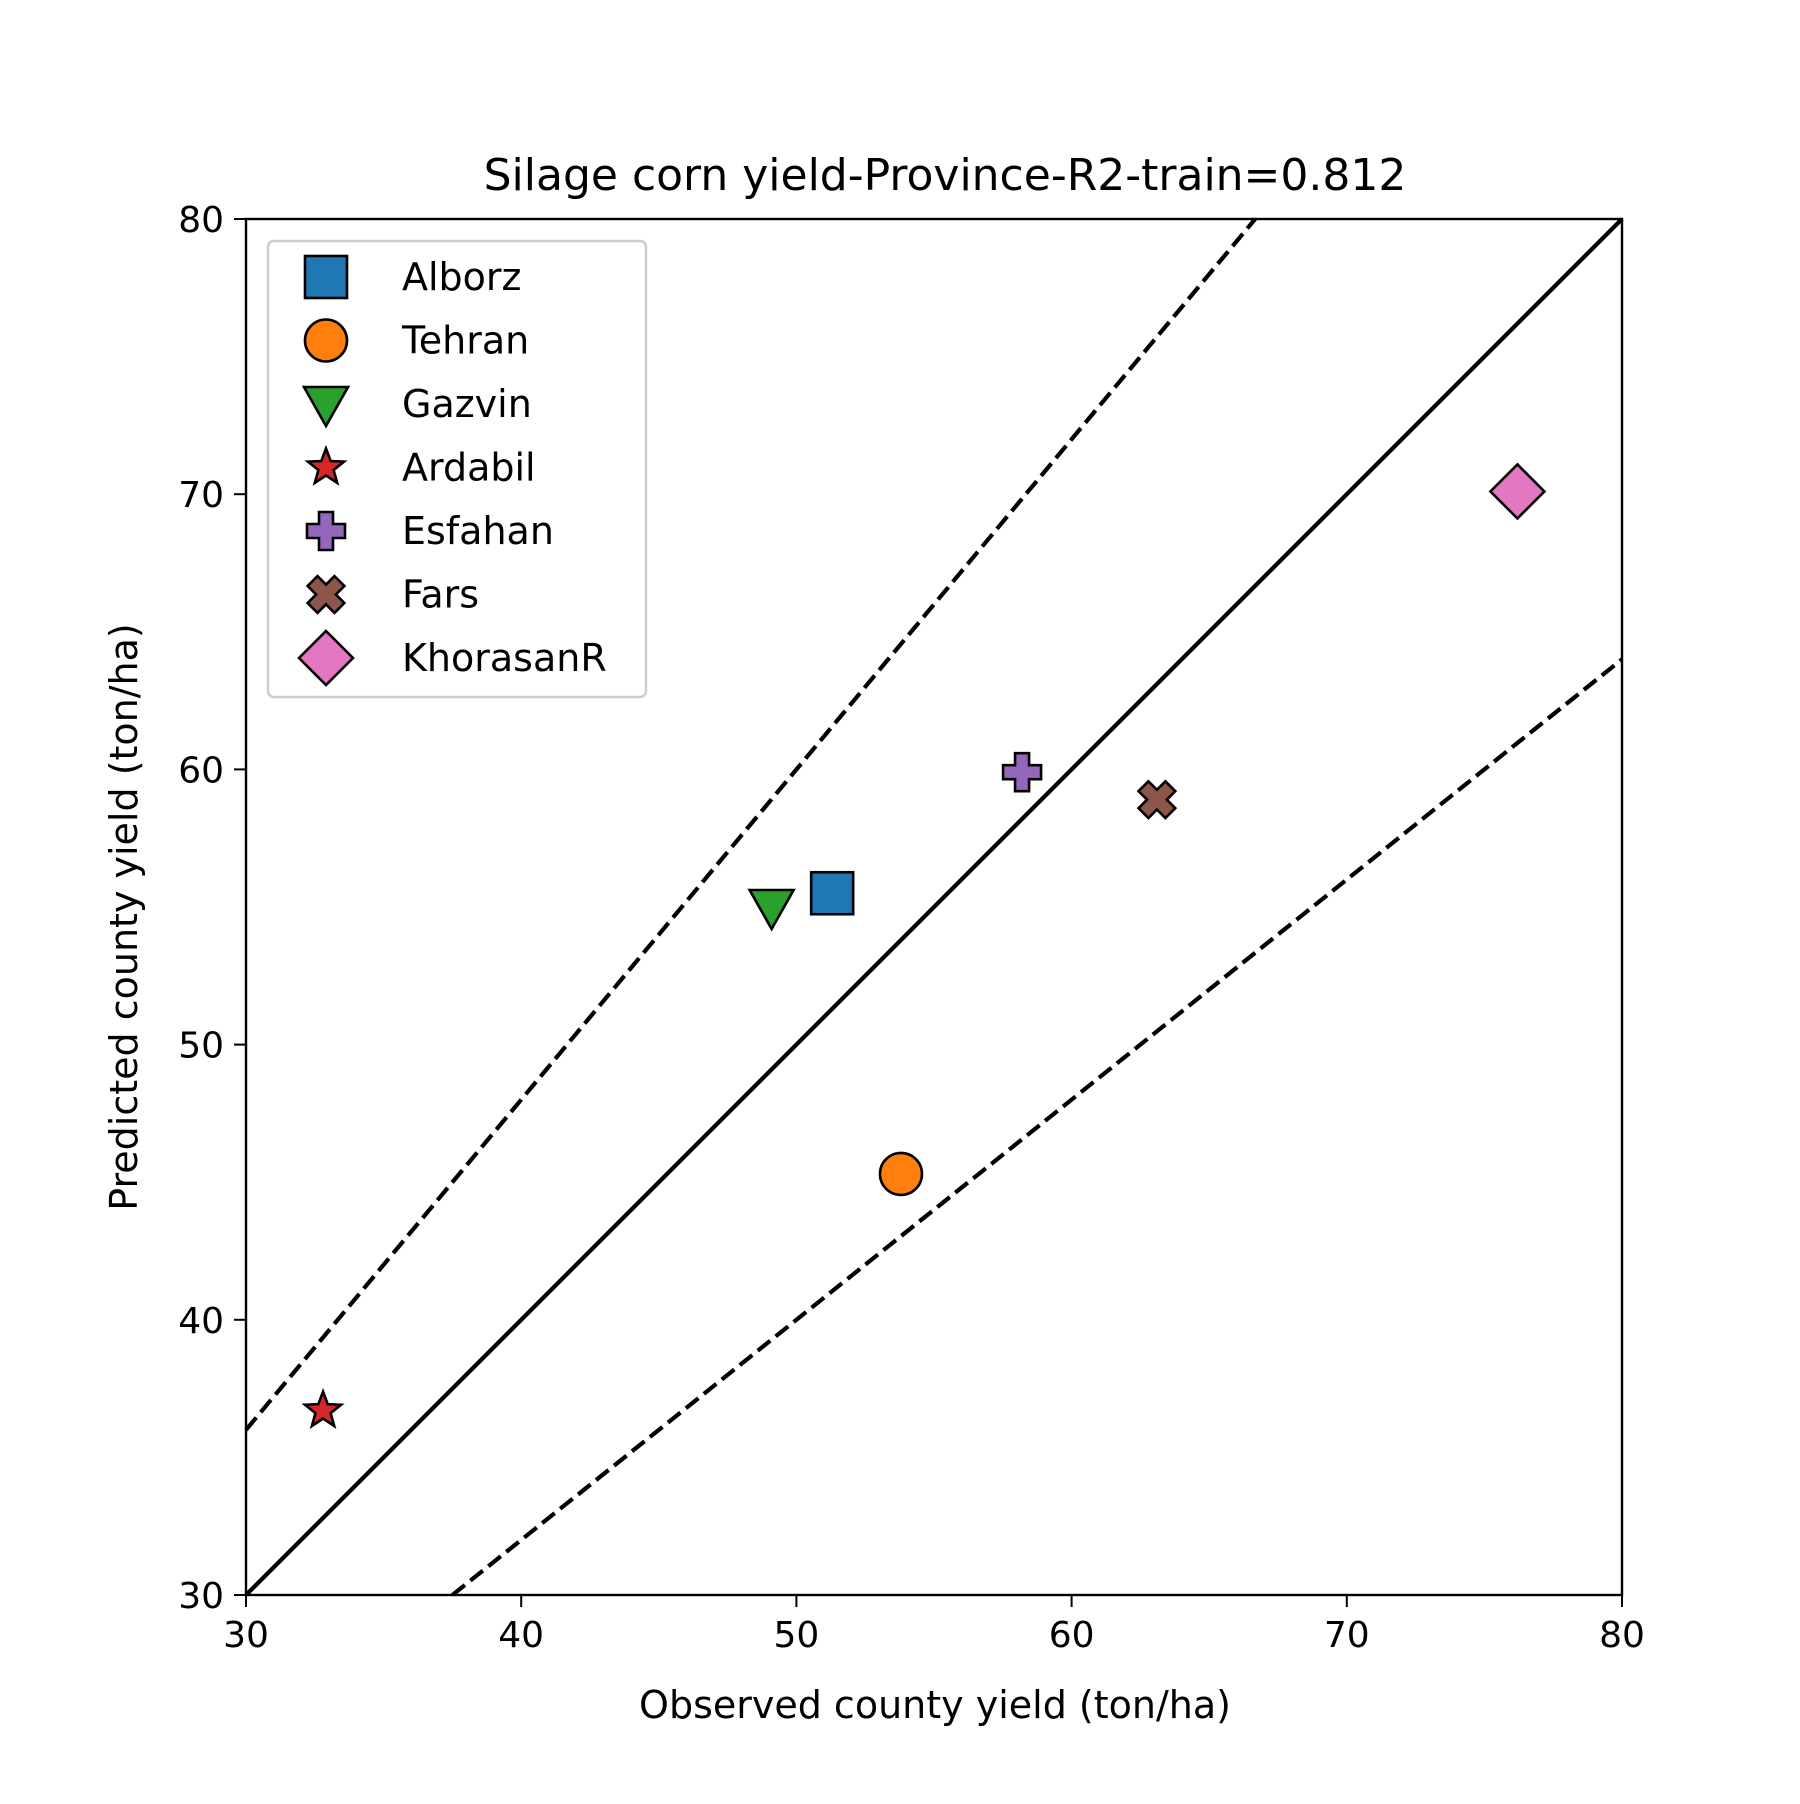 The height and width of the screenshot is (1804, 1800). I want to click on data-point-tehran, so click(901, 1174).